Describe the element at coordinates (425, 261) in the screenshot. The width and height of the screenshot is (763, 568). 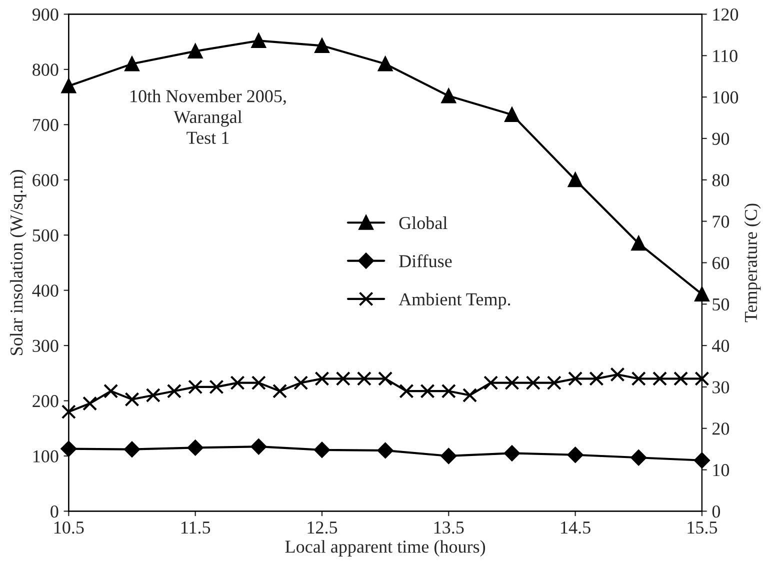
I see `legend-label: Diffuse` at that location.